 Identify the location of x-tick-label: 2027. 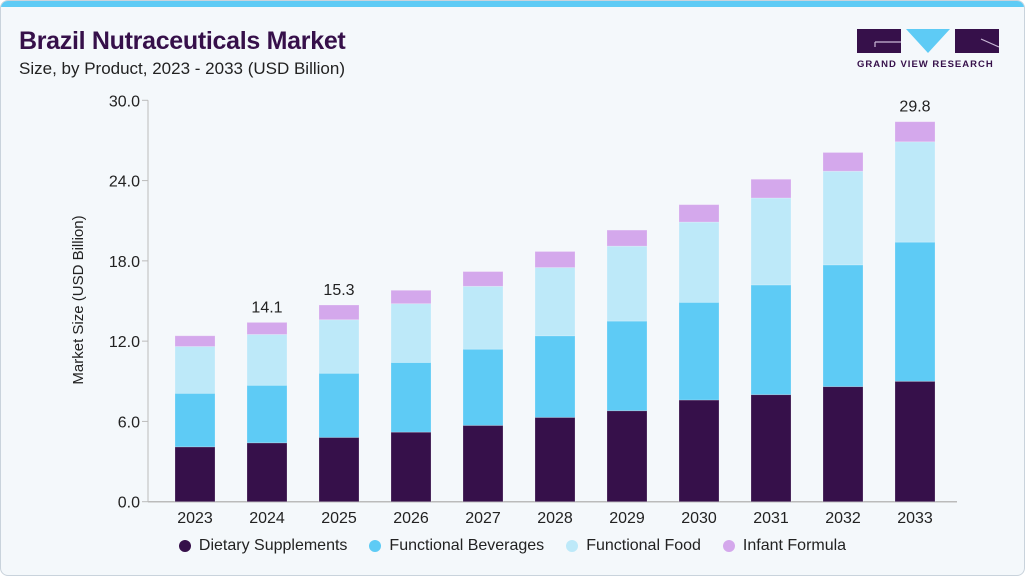
(483, 518).